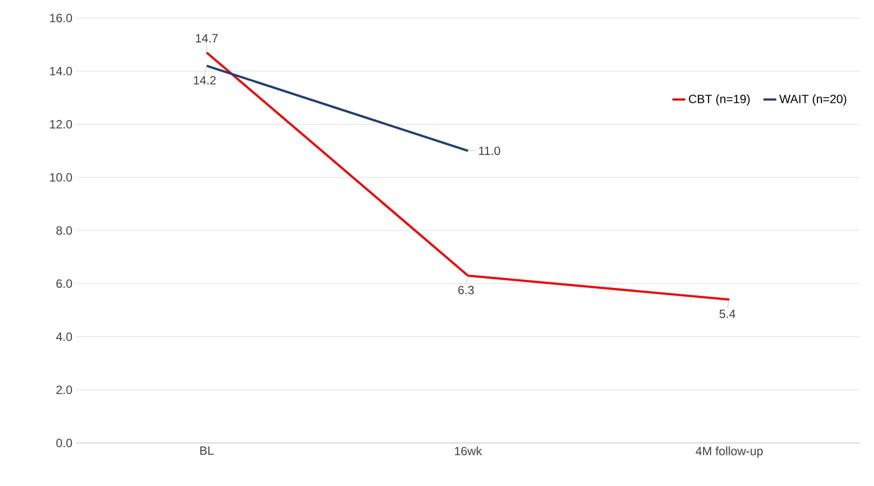 This screenshot has width=874, height=486. I want to click on data-label: 14.7, so click(207, 38).